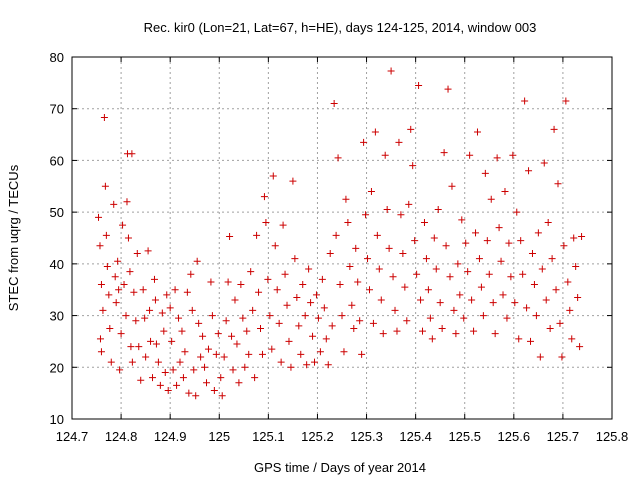 This screenshot has width=640, height=480. I want to click on x-tick-label: 125.2, so click(317, 436).